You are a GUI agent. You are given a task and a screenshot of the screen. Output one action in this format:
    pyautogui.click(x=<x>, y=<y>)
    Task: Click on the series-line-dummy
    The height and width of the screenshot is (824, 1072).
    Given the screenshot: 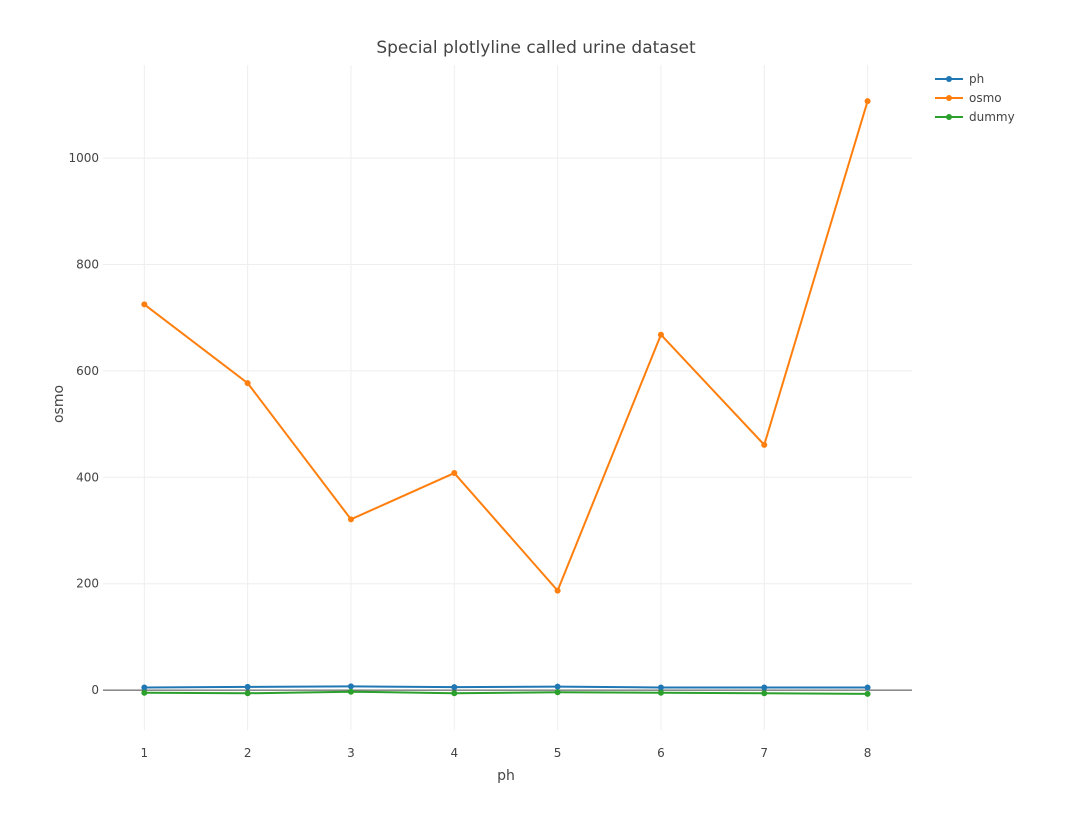 What is the action you would take?
    pyautogui.click(x=506, y=692)
    